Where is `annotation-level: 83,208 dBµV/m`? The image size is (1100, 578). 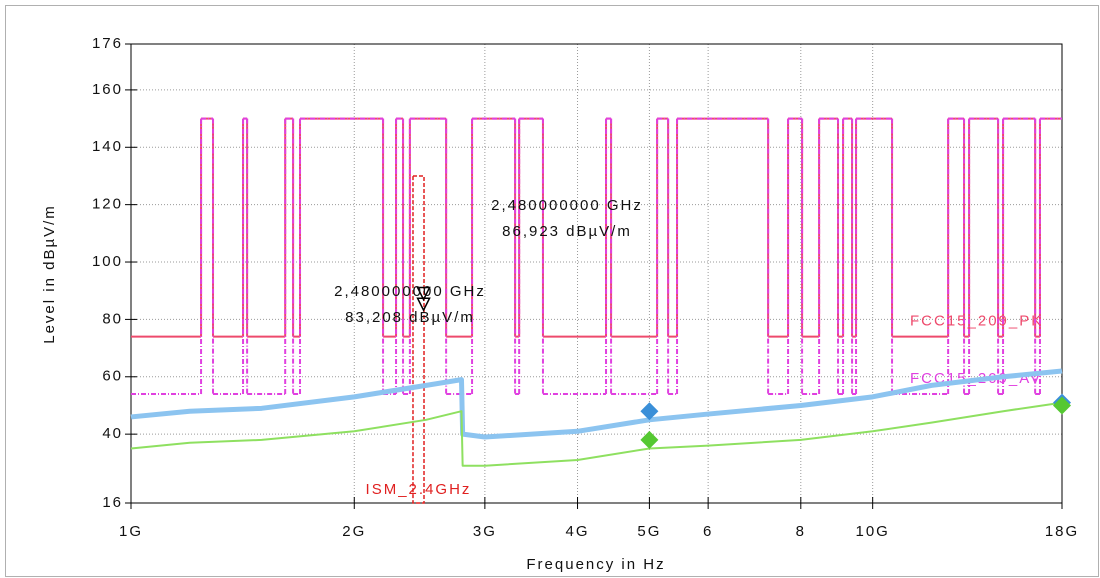 annotation-level: 83,208 dBµV/m is located at coordinates (410, 317).